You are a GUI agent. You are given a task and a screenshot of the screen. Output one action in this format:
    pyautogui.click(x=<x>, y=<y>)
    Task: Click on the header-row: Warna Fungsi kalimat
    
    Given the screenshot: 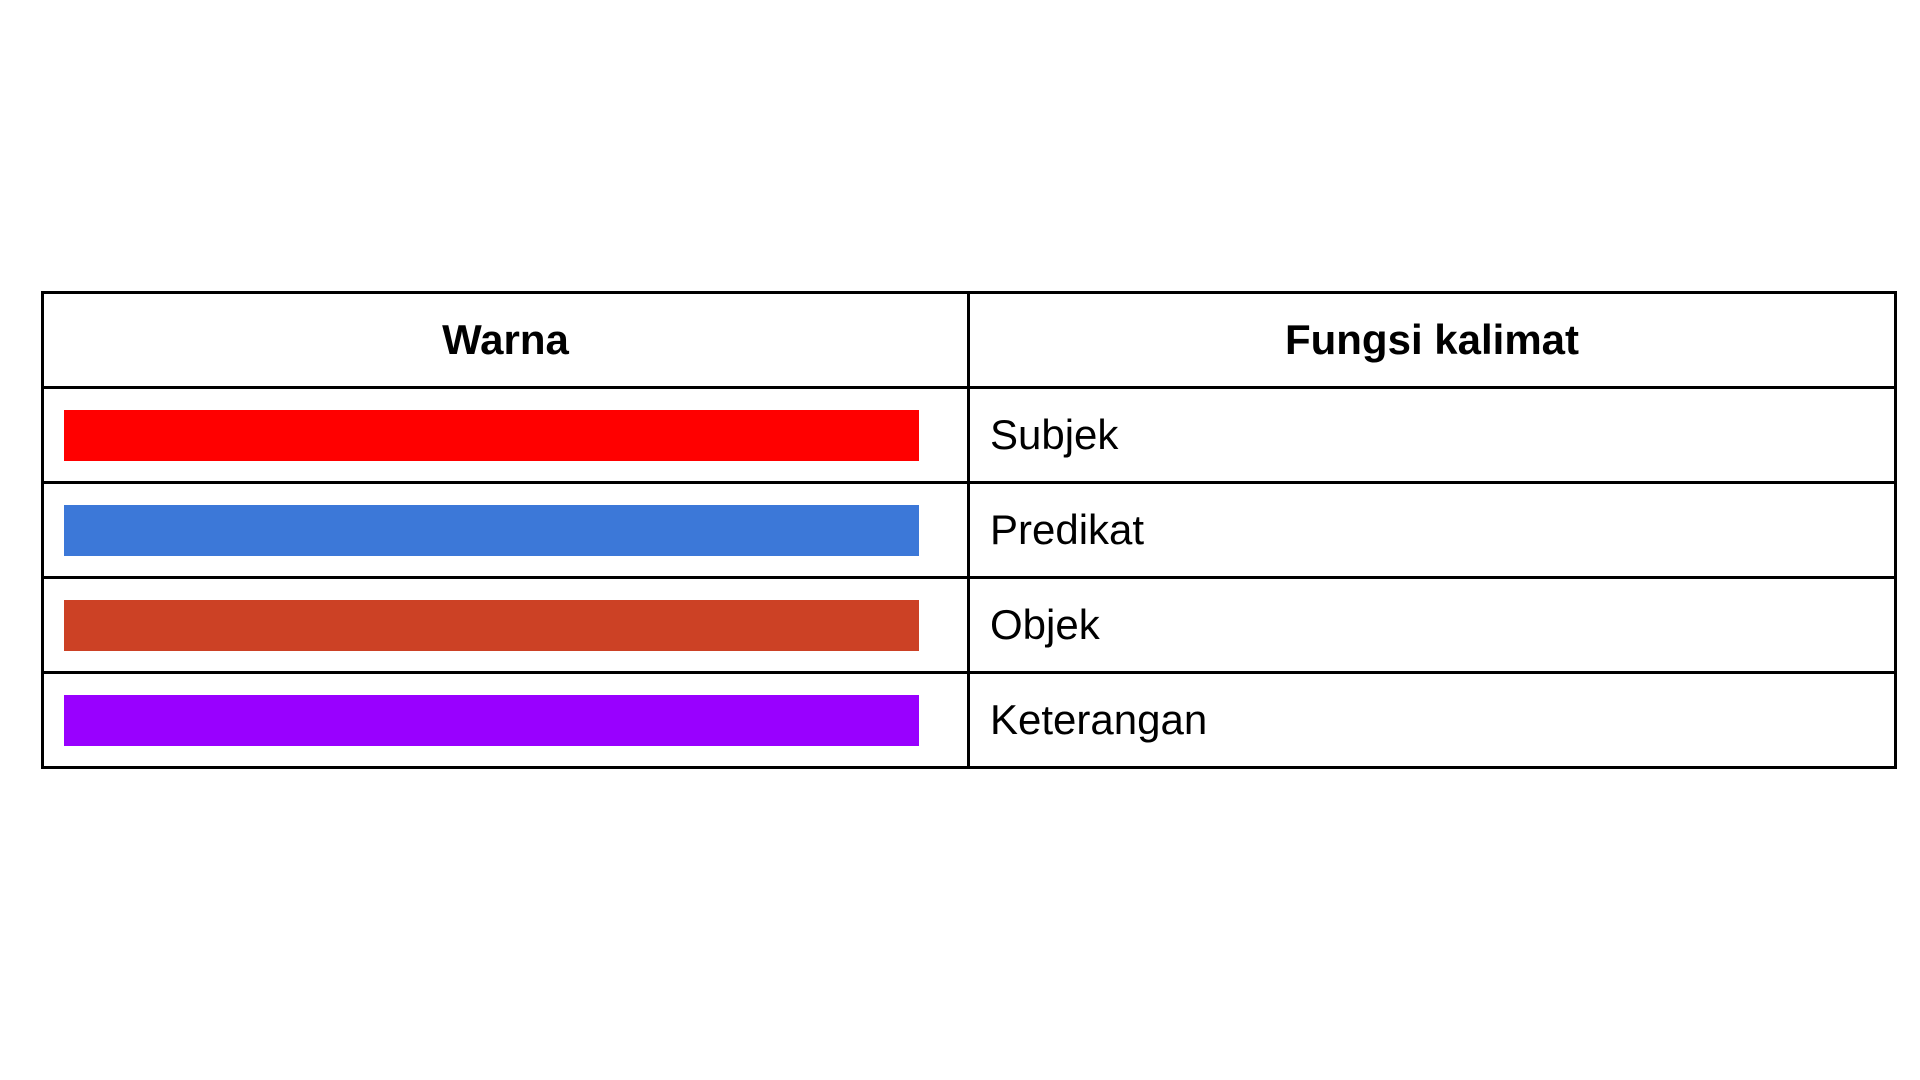 What is the action you would take?
    pyautogui.click(x=969, y=340)
    